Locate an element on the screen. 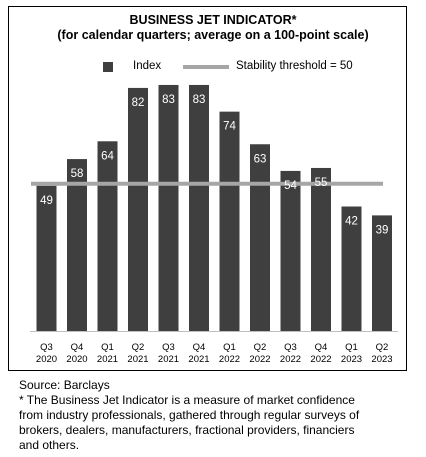  footnote-line: and others. is located at coordinates (49, 445).